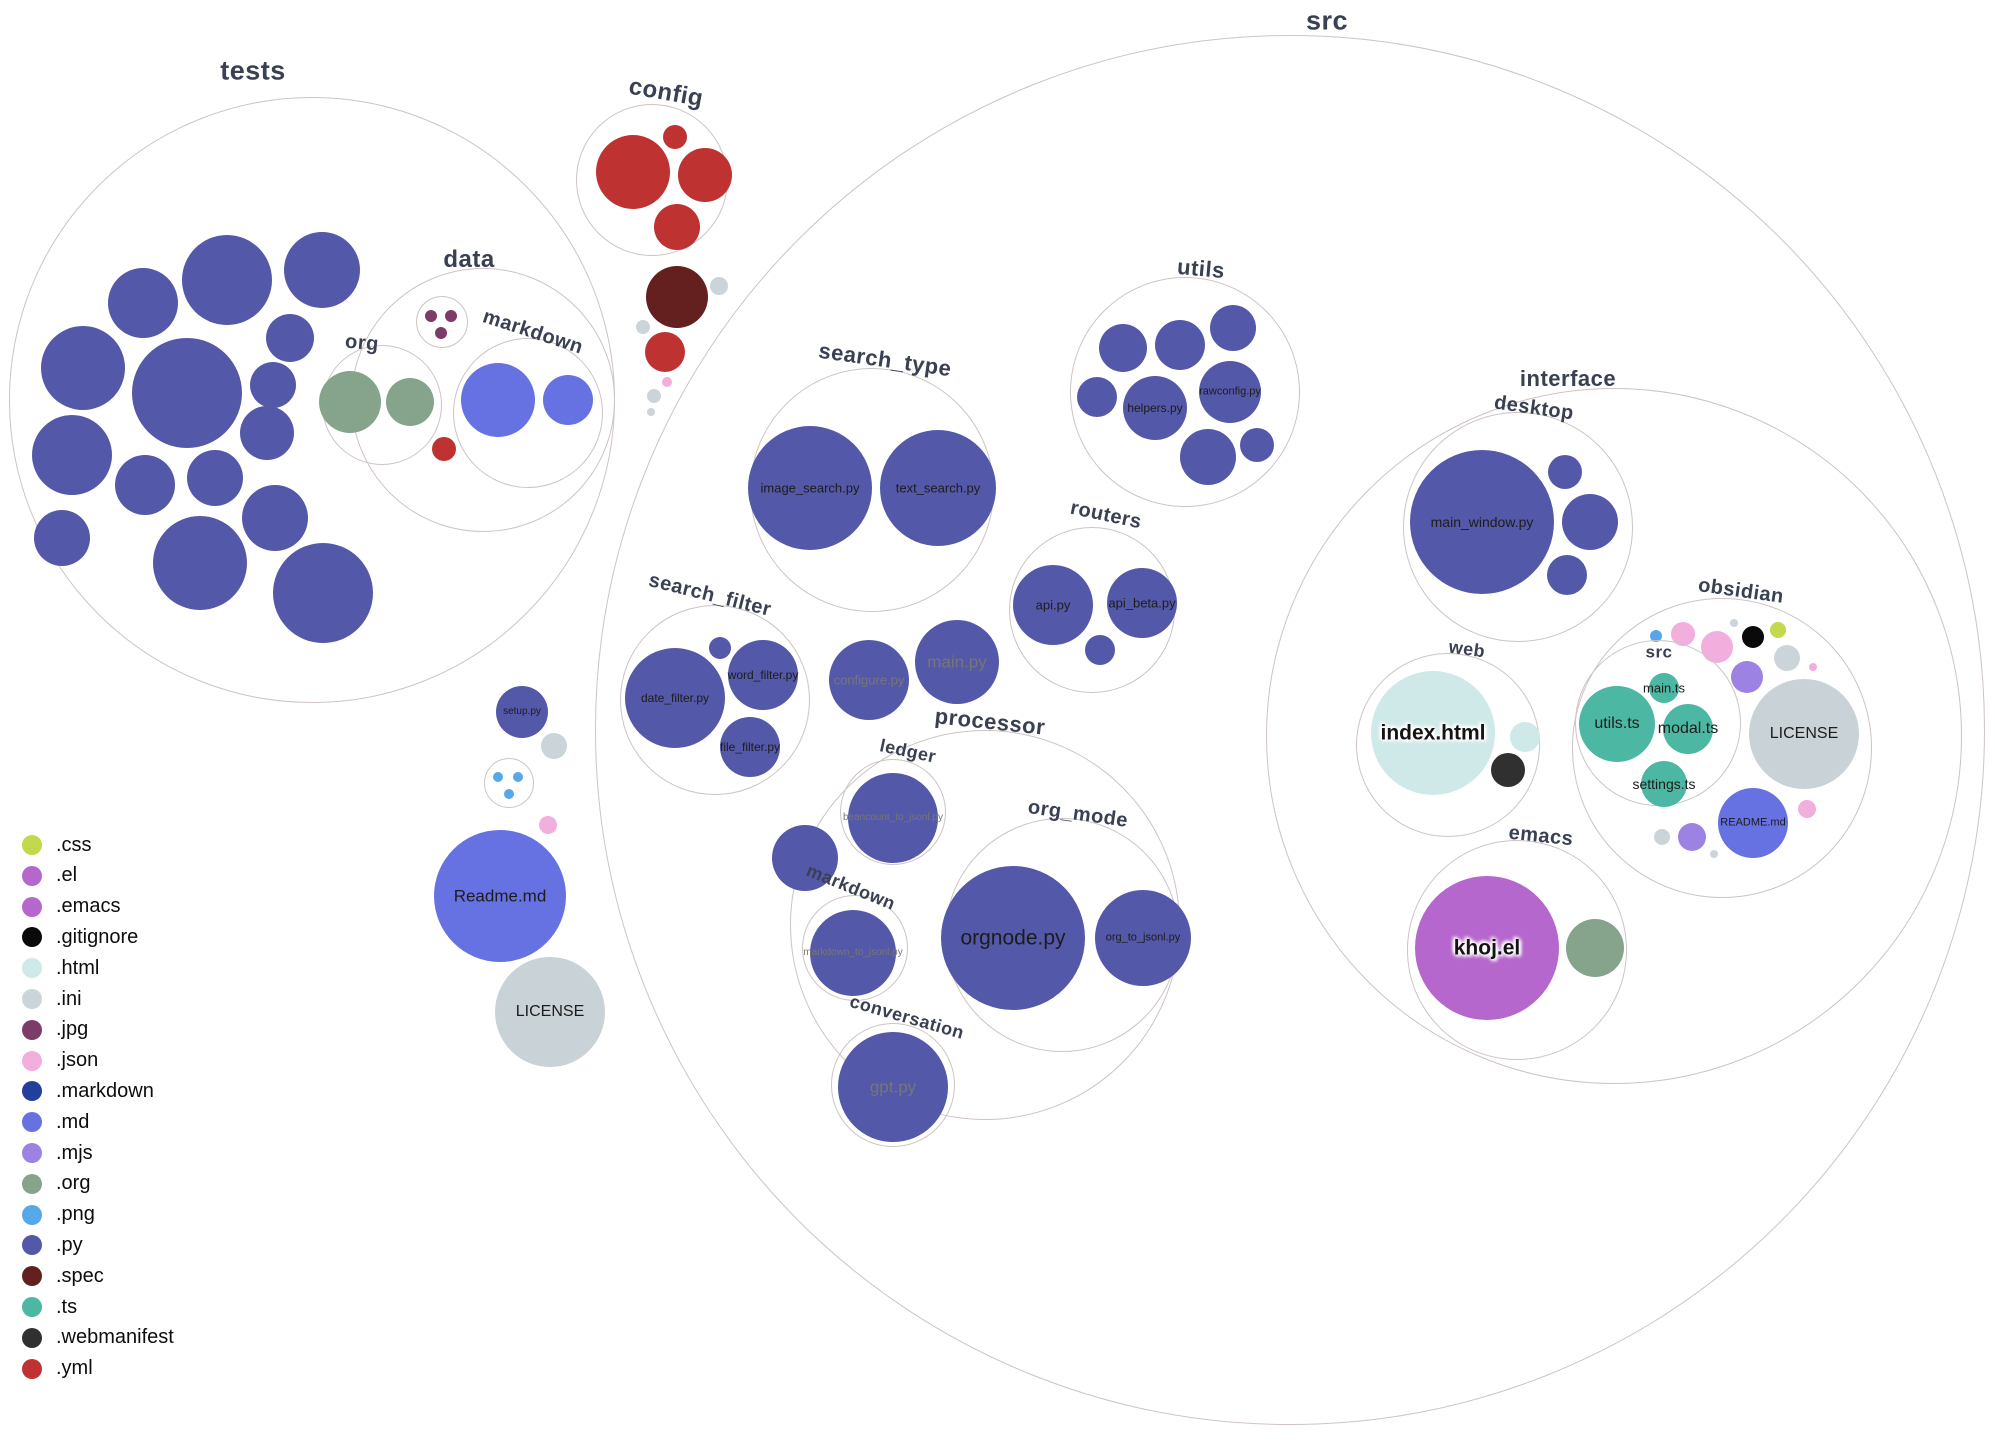  I want to click on file-org-to-jsonl-py, so click(1143, 938).